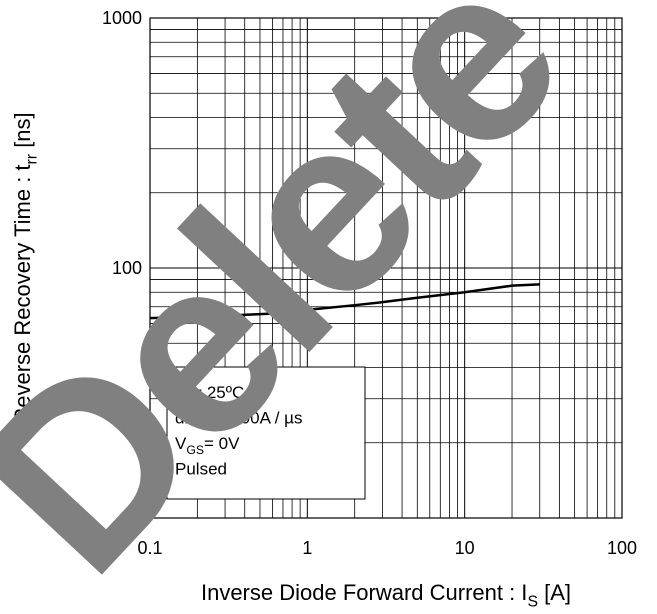  Describe the element at coordinates (364, 592) in the screenshot. I see `label-text: Inverse Diode Forward Current : I` at that location.